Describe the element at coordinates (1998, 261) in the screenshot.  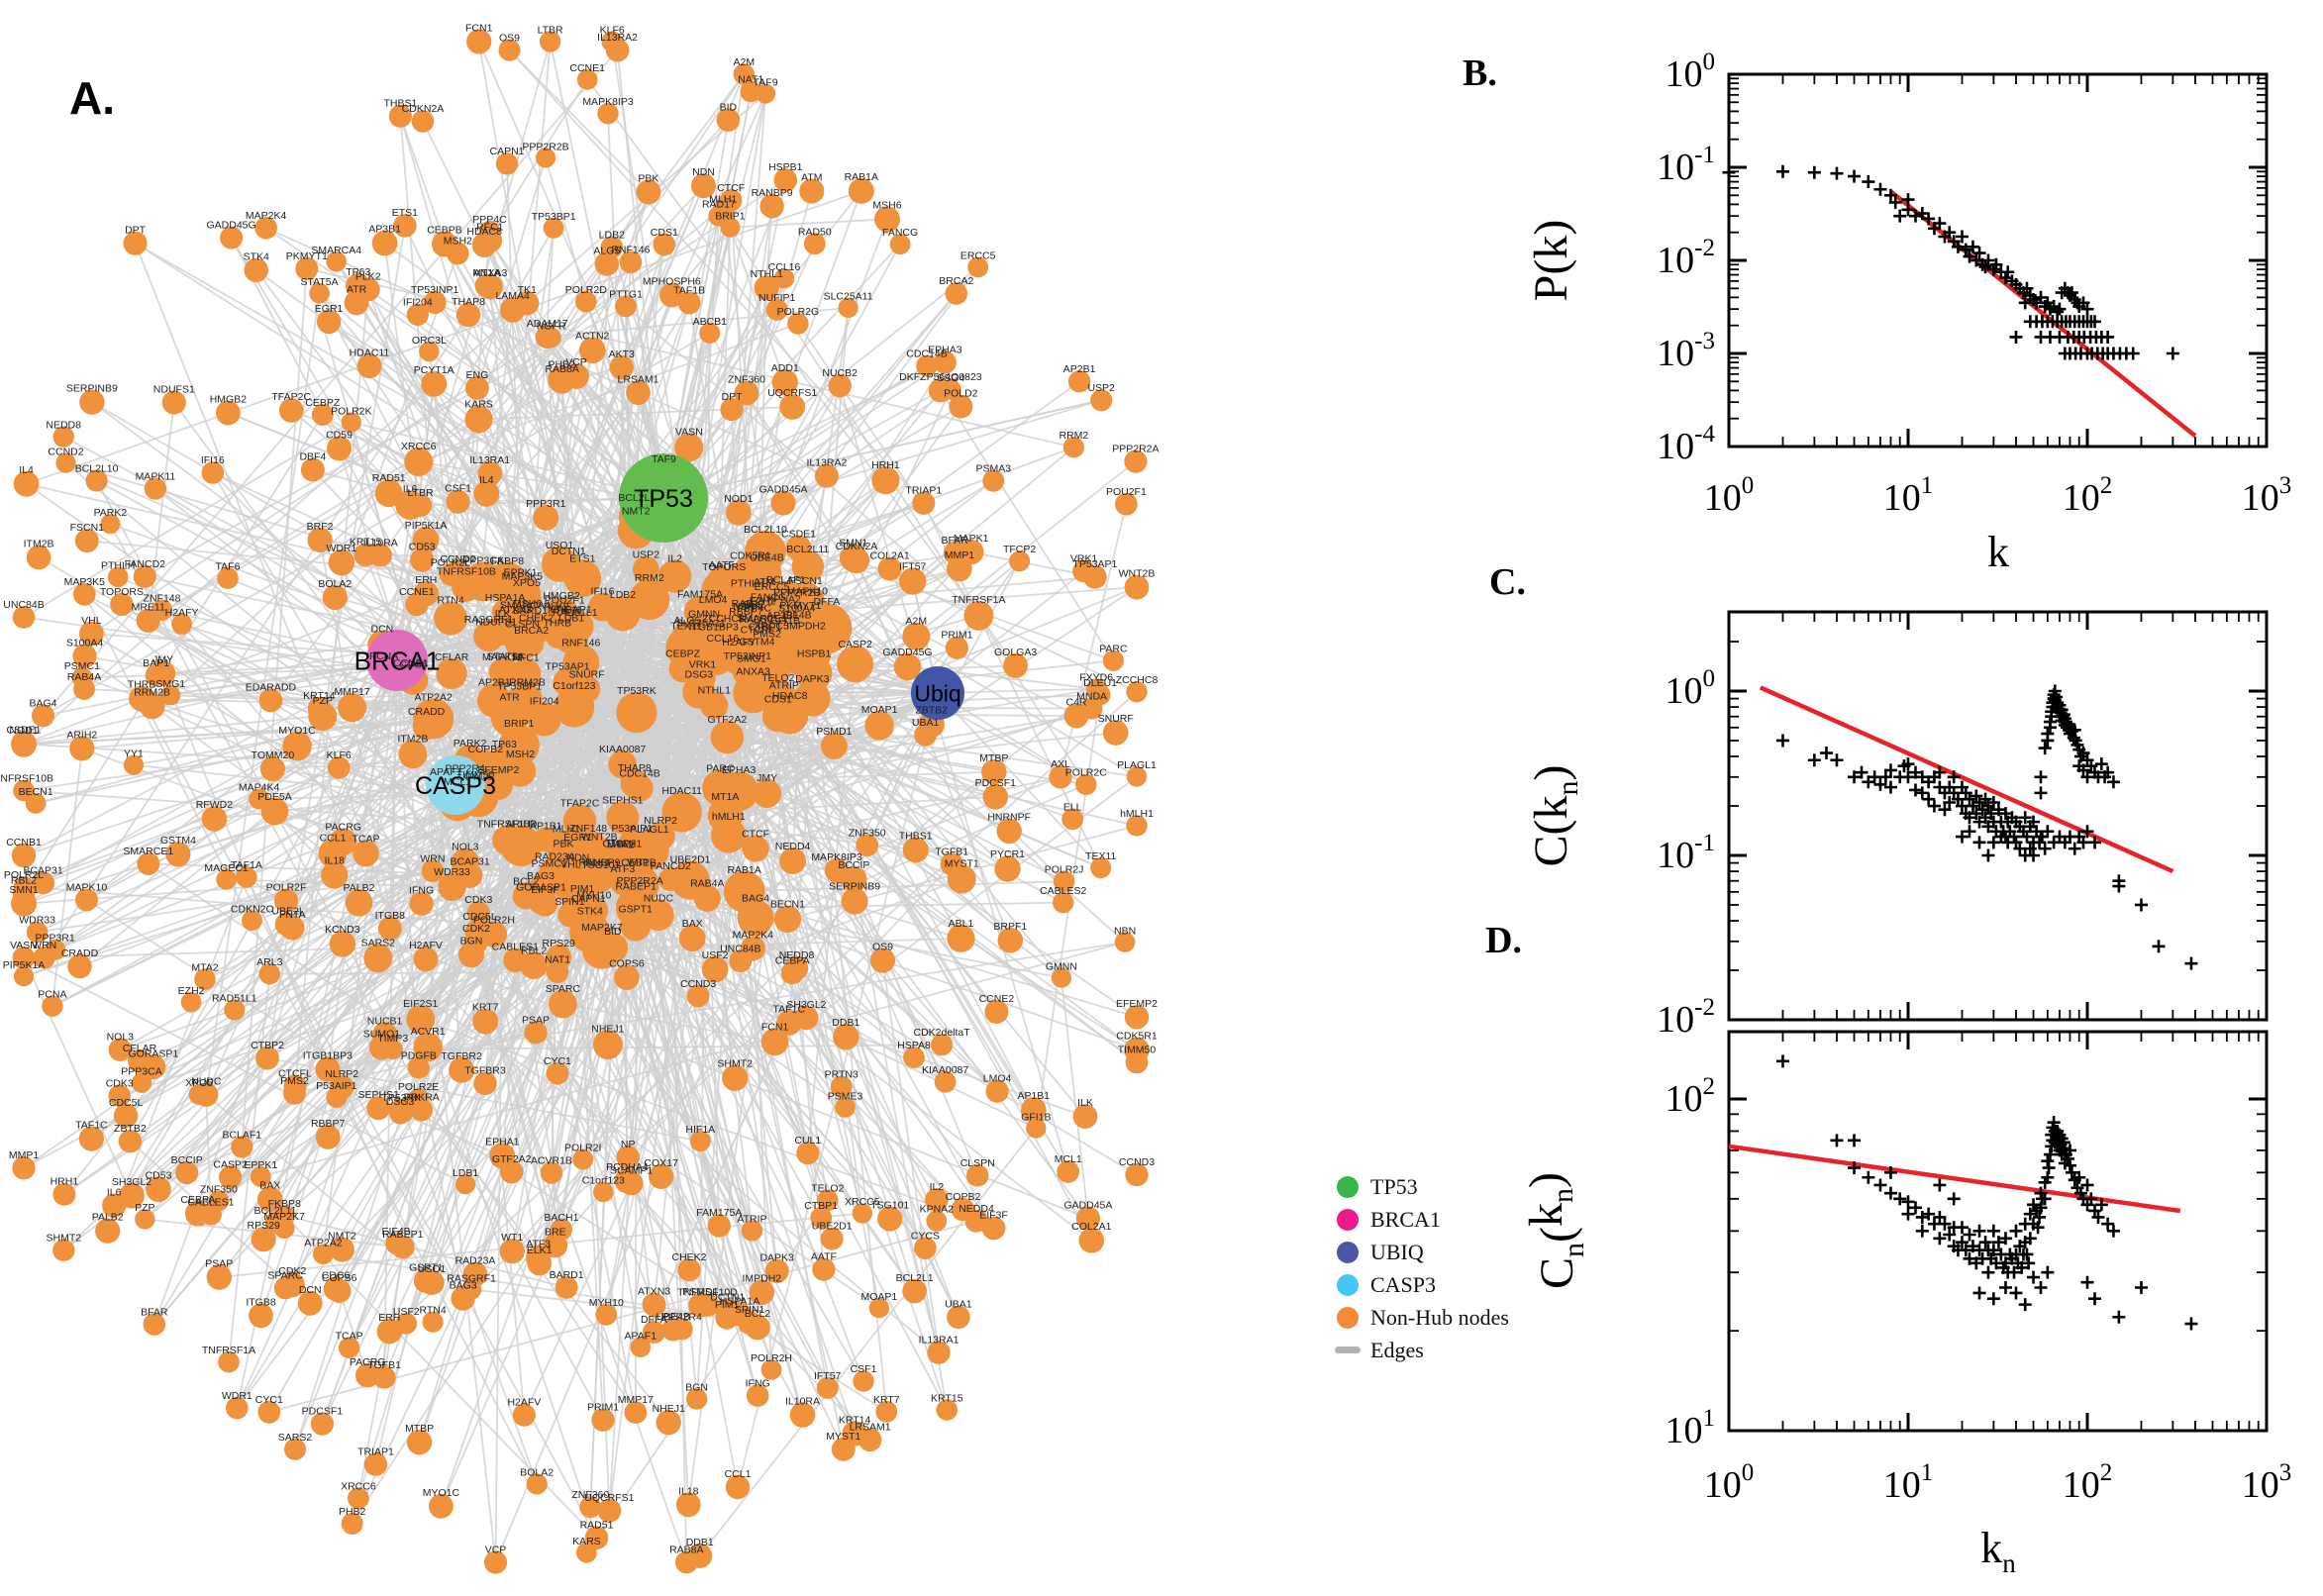
I see `plot-frame` at that location.